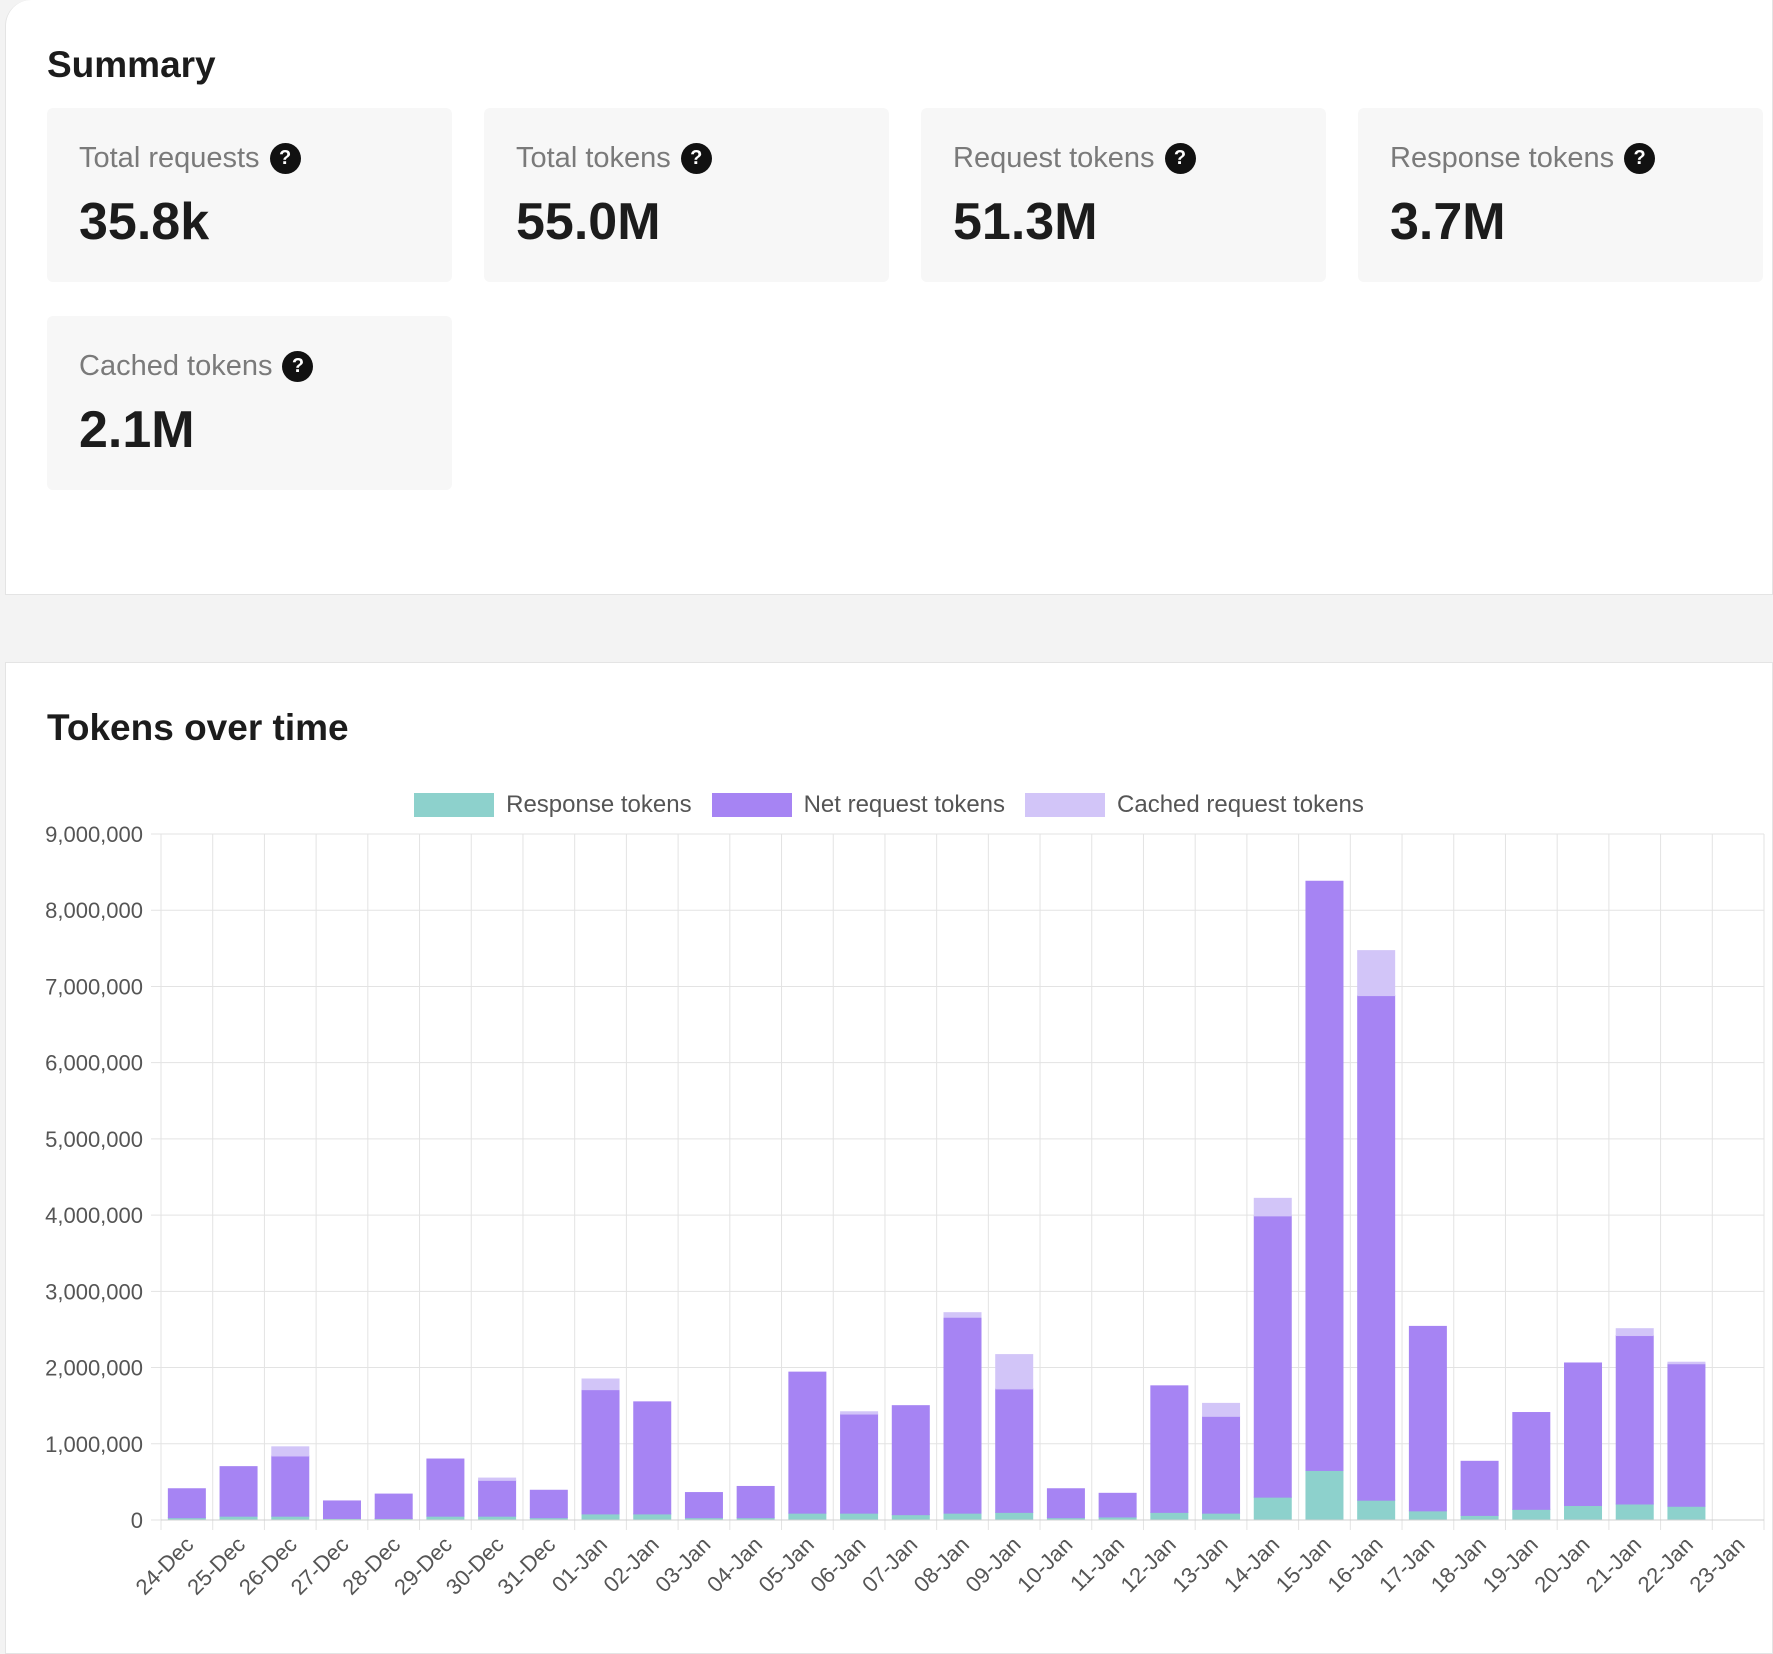  What do you see at coordinates (268, 1566) in the screenshot?
I see `x-tick-label: 26-Dec` at bounding box center [268, 1566].